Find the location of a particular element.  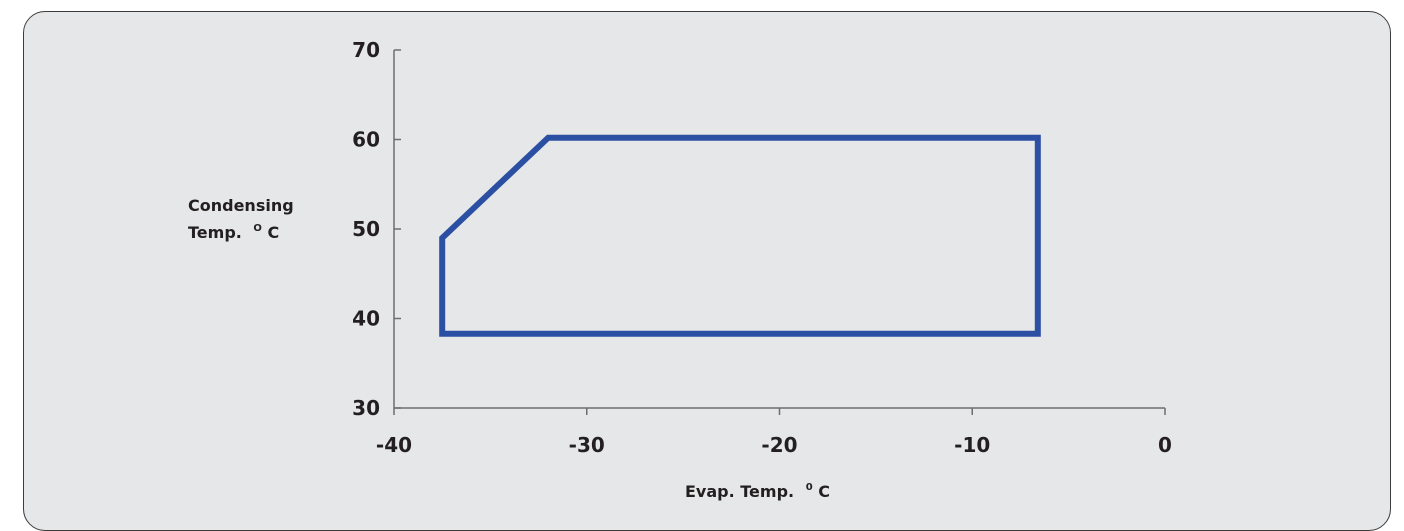

y-axis-title-line1: Condensing is located at coordinates (241, 205).